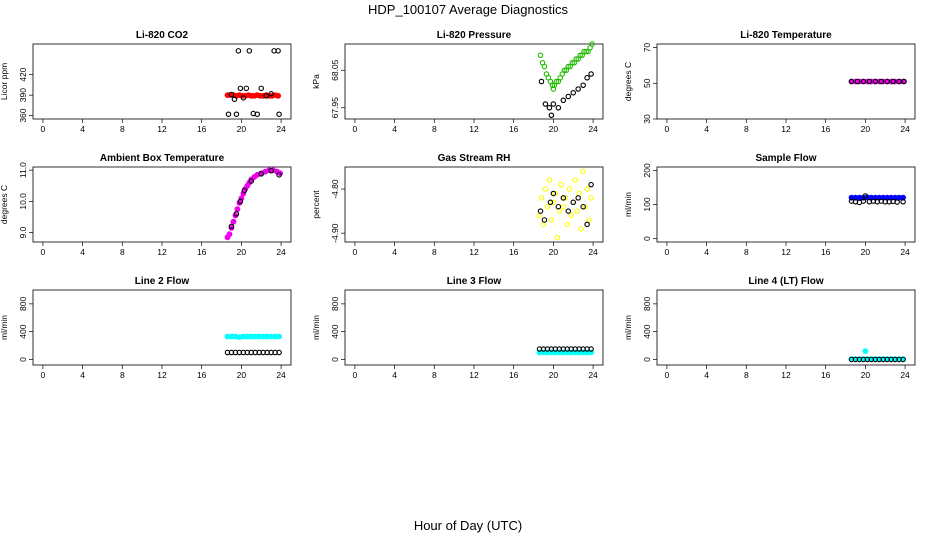  Describe the element at coordinates (647, 48) in the screenshot. I see `y-tick-label: 70` at that location.